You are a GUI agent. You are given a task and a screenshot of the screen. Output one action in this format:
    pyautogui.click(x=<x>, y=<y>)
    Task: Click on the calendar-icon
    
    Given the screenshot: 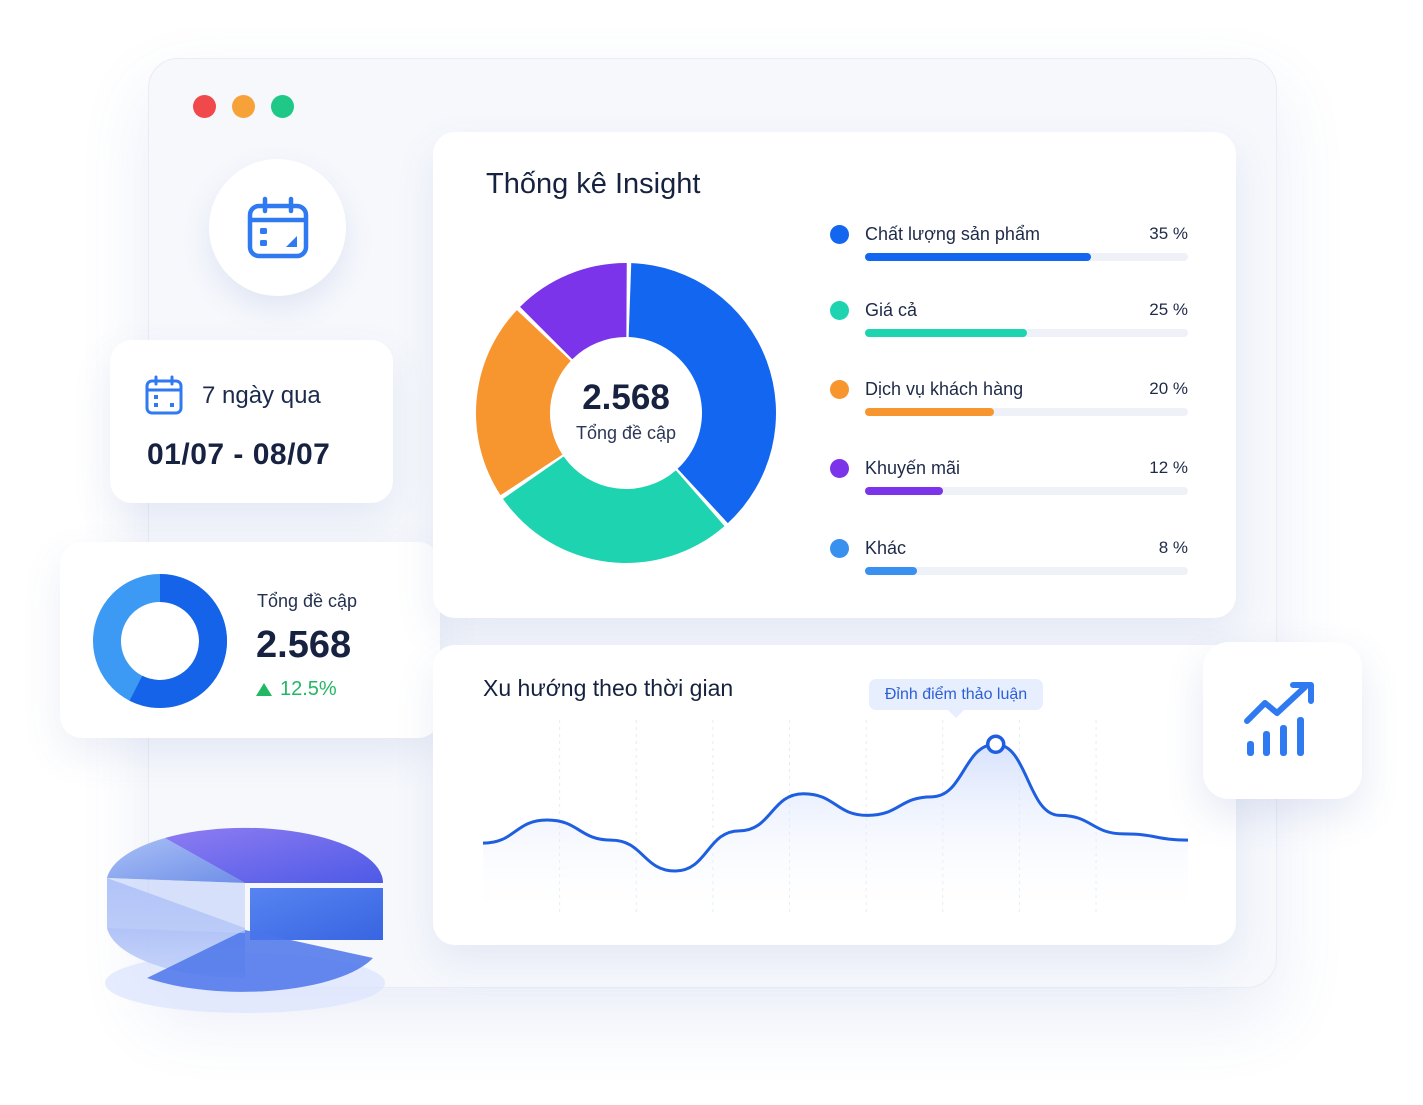 What is the action you would take?
    pyautogui.click(x=277, y=227)
    